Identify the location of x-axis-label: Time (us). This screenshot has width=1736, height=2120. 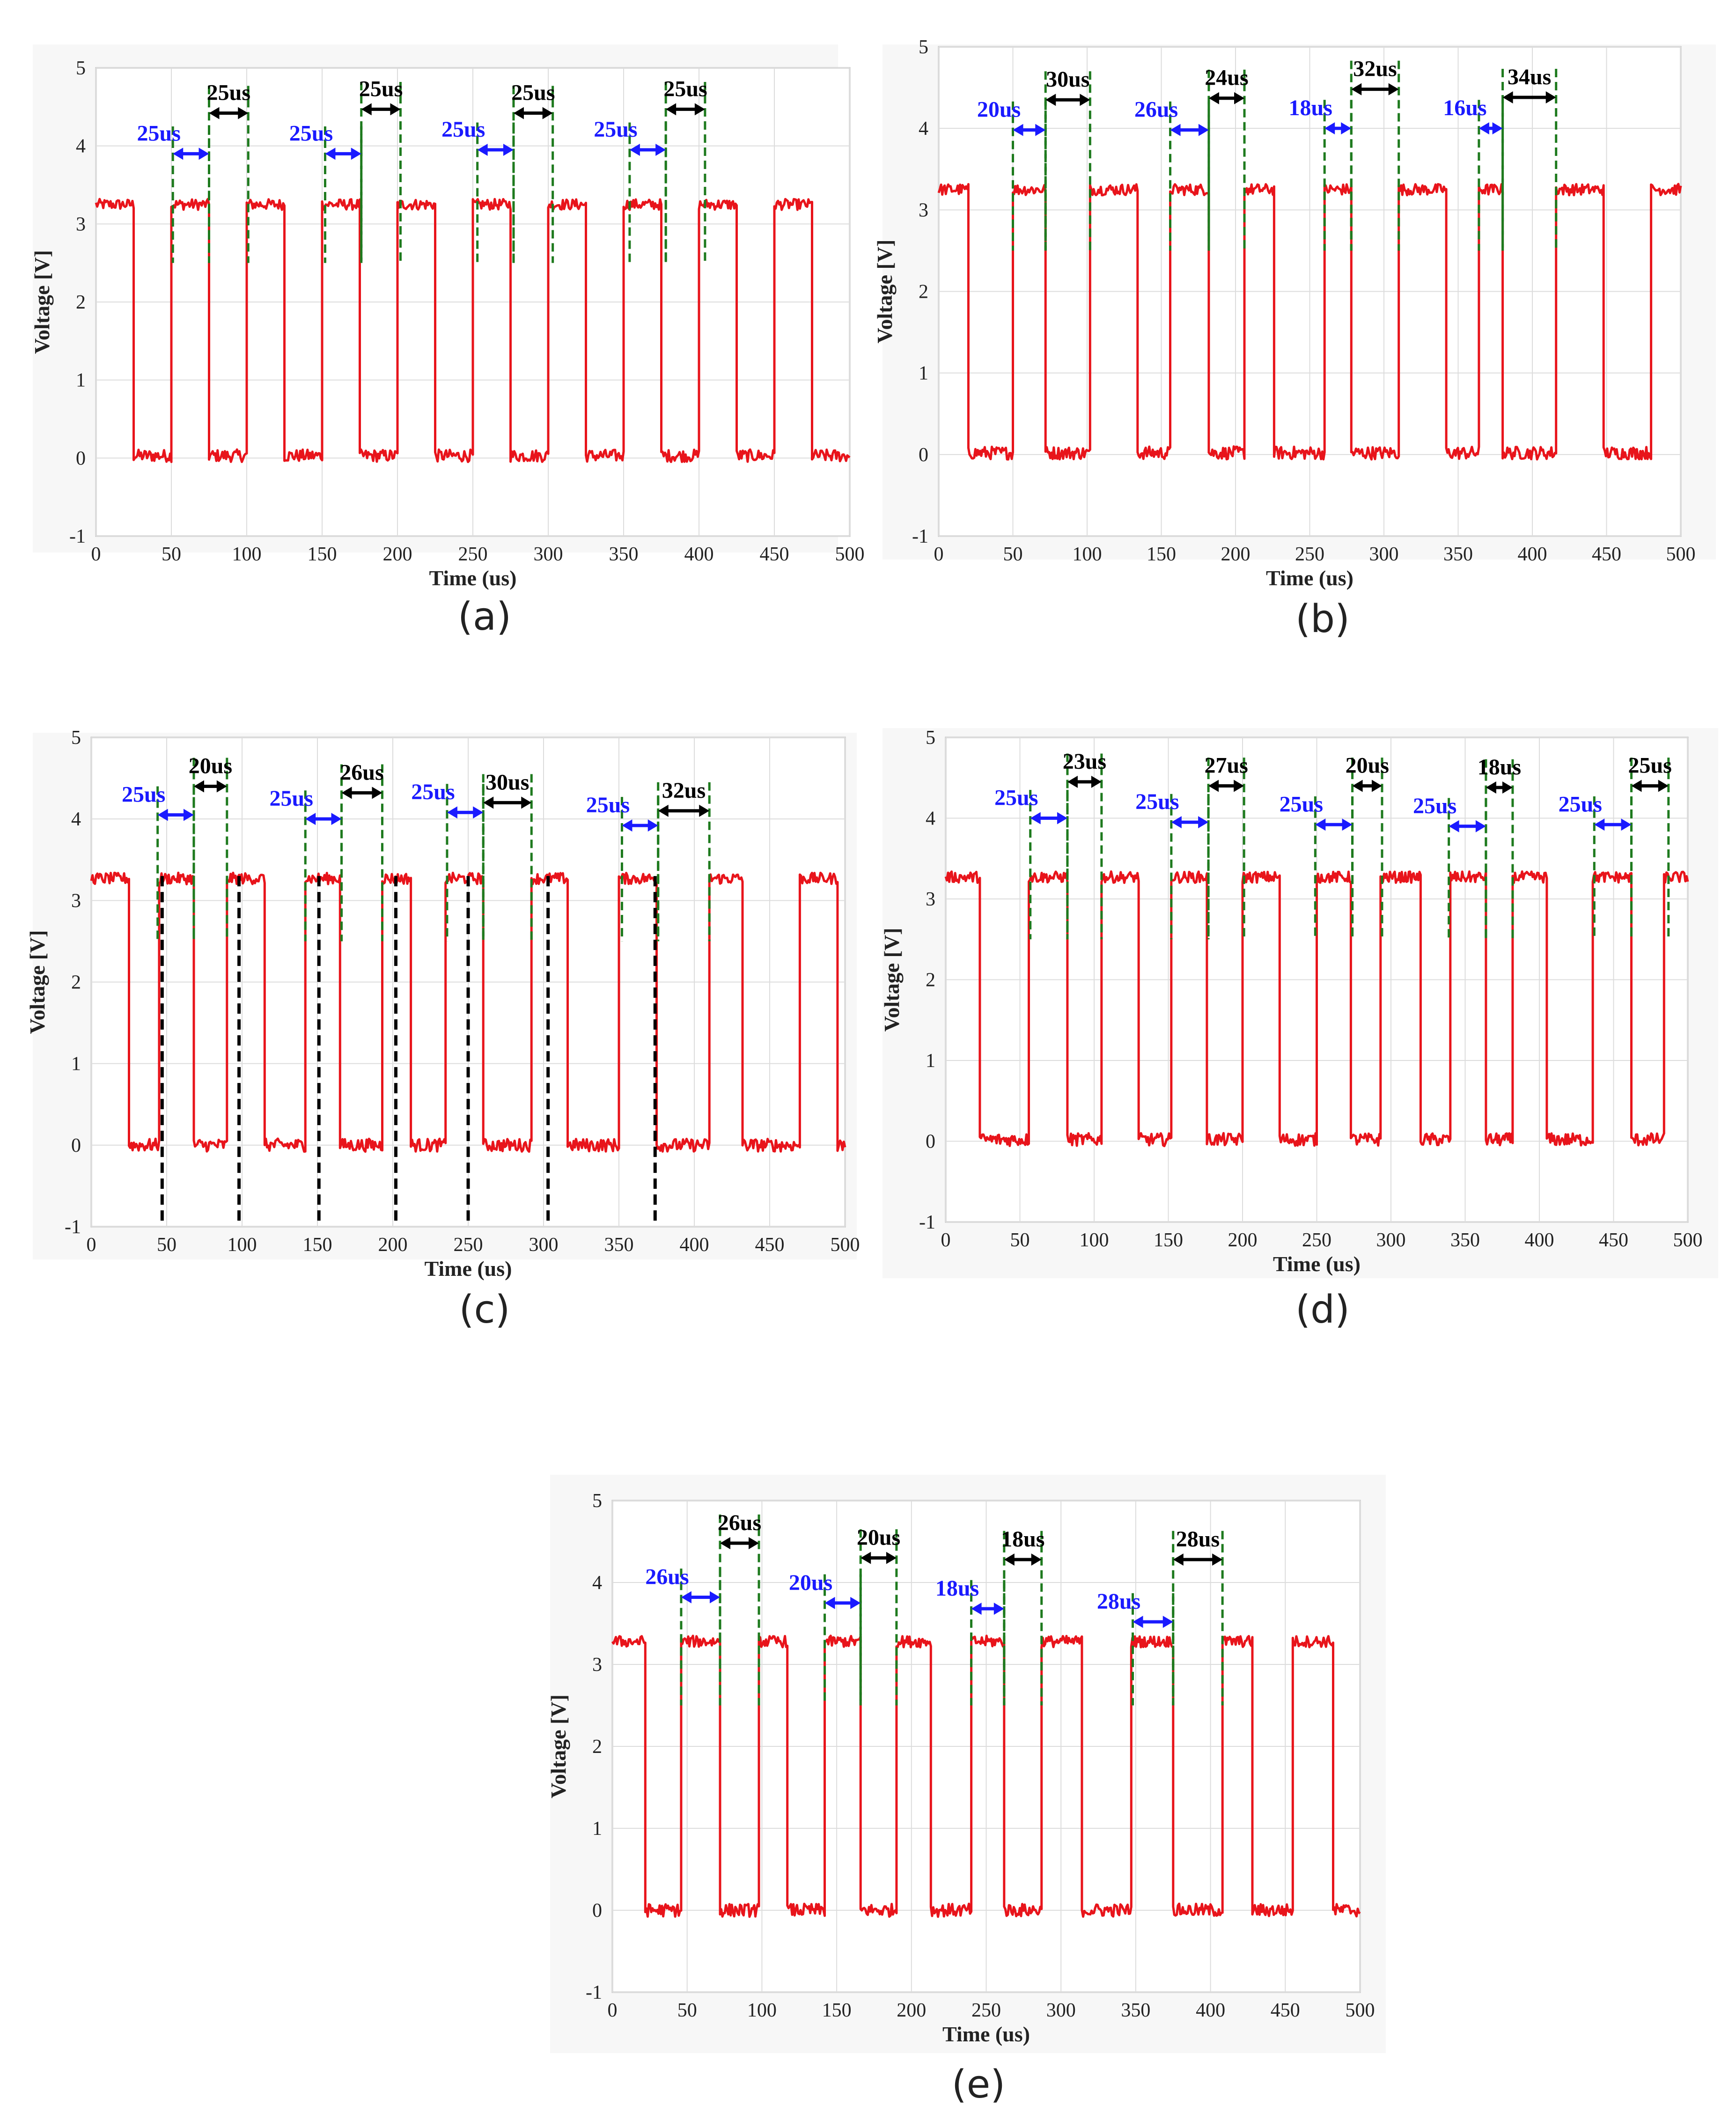
(469, 1269).